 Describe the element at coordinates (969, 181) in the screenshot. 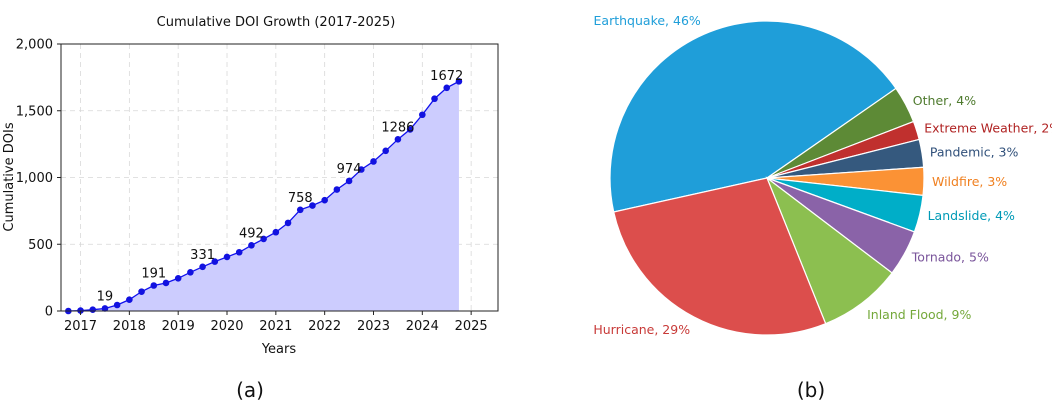

I see `pie-label: Wildfire, 3%` at that location.